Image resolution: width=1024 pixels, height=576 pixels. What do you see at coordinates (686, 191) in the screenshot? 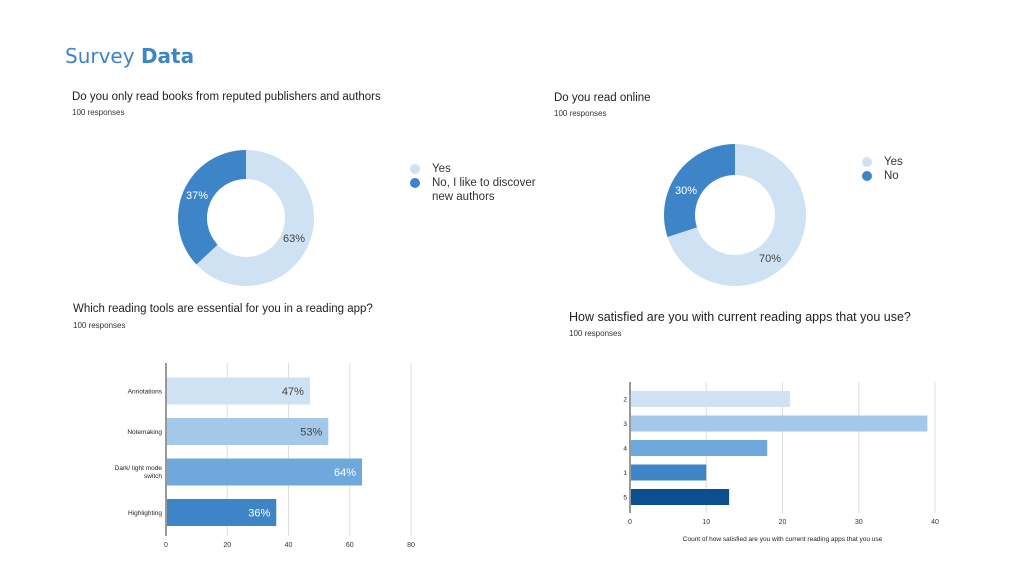
I see `donut-data-label: 30%` at bounding box center [686, 191].